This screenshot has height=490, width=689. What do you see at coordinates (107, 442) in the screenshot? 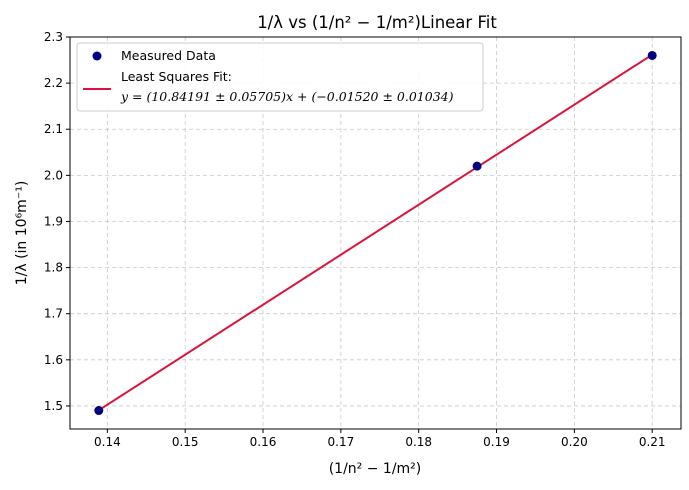
I see `x-tick-label: 0.14` at bounding box center [107, 442].